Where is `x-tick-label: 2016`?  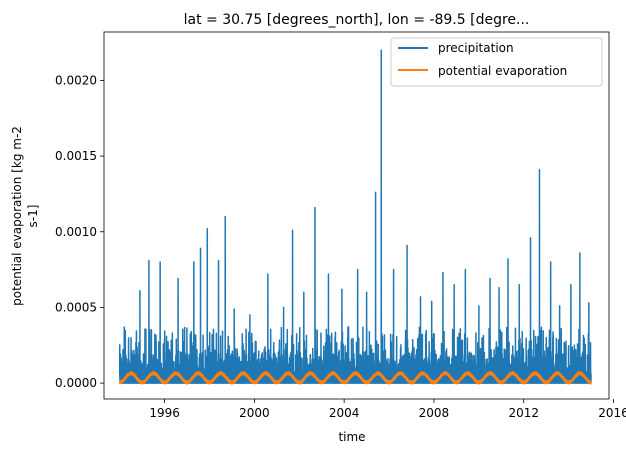
x-tick-label: 2016 is located at coordinates (612, 413).